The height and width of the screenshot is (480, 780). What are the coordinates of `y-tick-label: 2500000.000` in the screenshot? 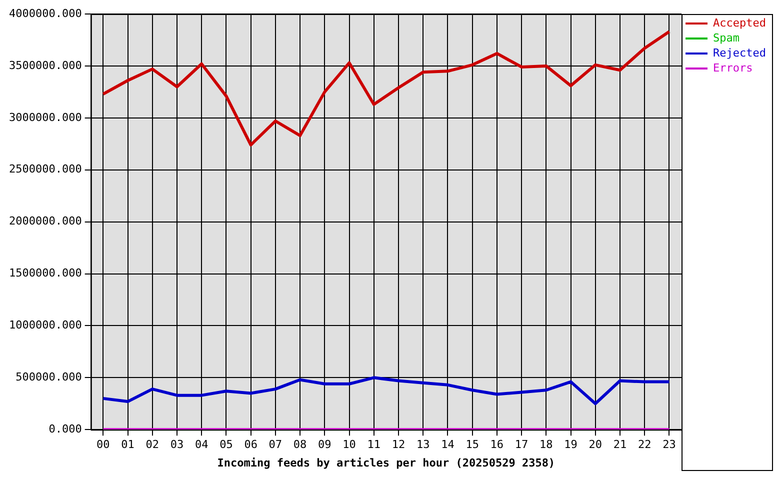 It's located at (45, 169).